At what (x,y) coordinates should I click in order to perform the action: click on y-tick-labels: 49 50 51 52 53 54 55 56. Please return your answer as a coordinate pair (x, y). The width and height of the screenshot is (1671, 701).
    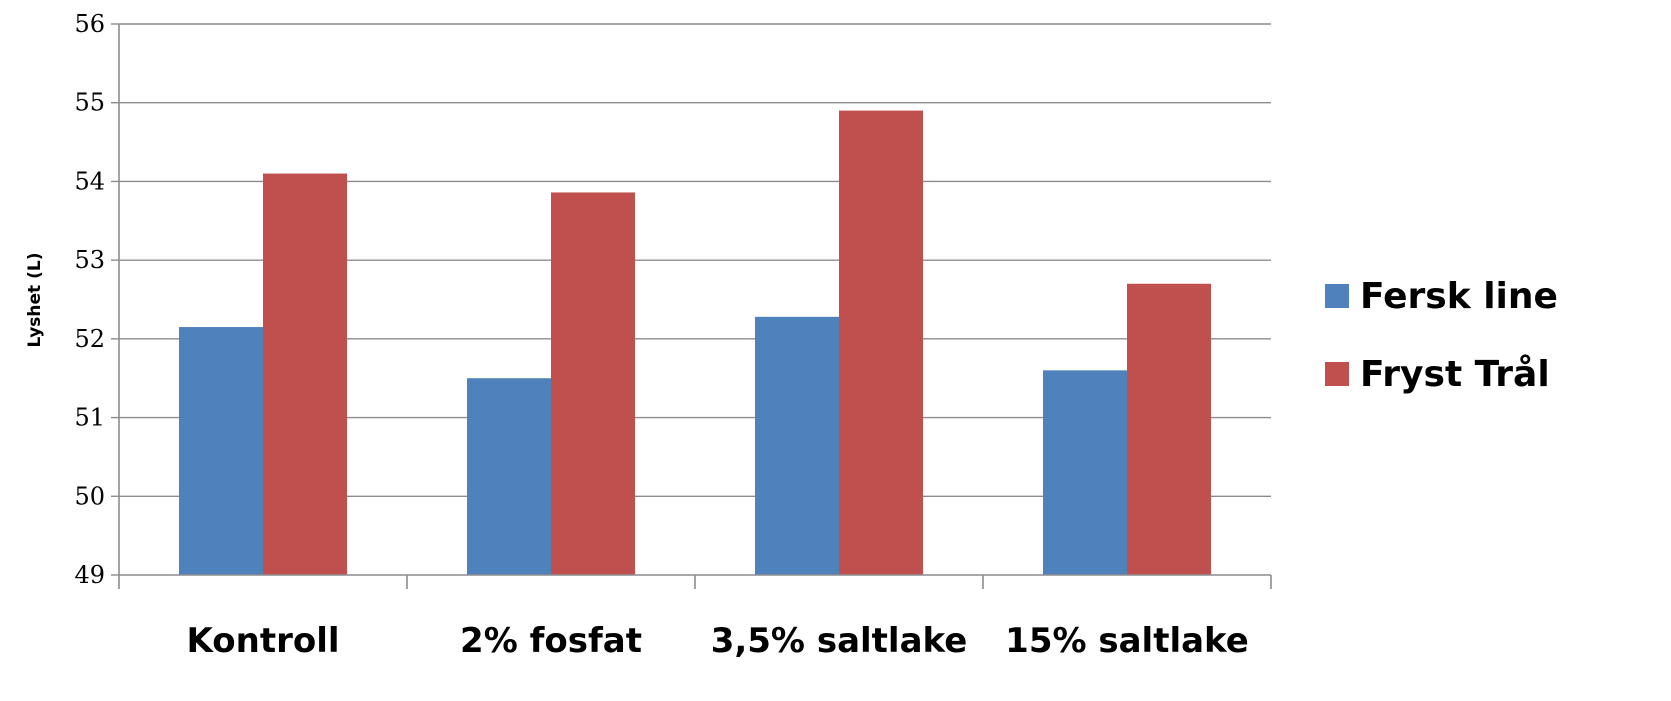
    Looking at the image, I should click on (89, 299).